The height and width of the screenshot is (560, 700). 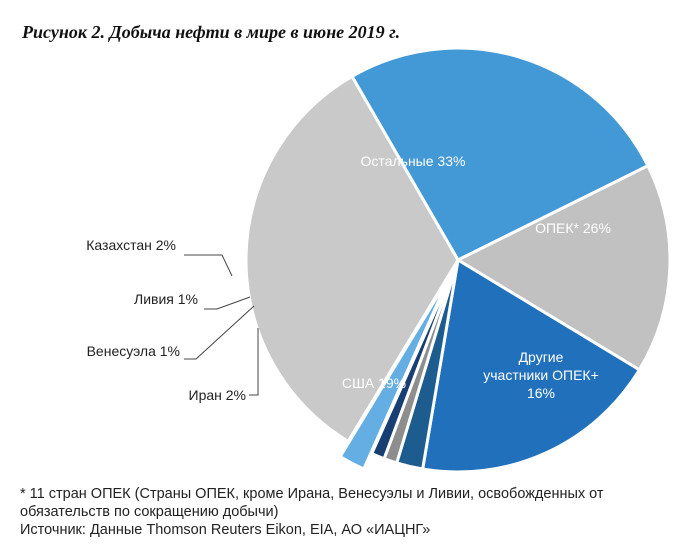 I want to click on label-other-opec-plus-line3: 16%, so click(x=541, y=393).